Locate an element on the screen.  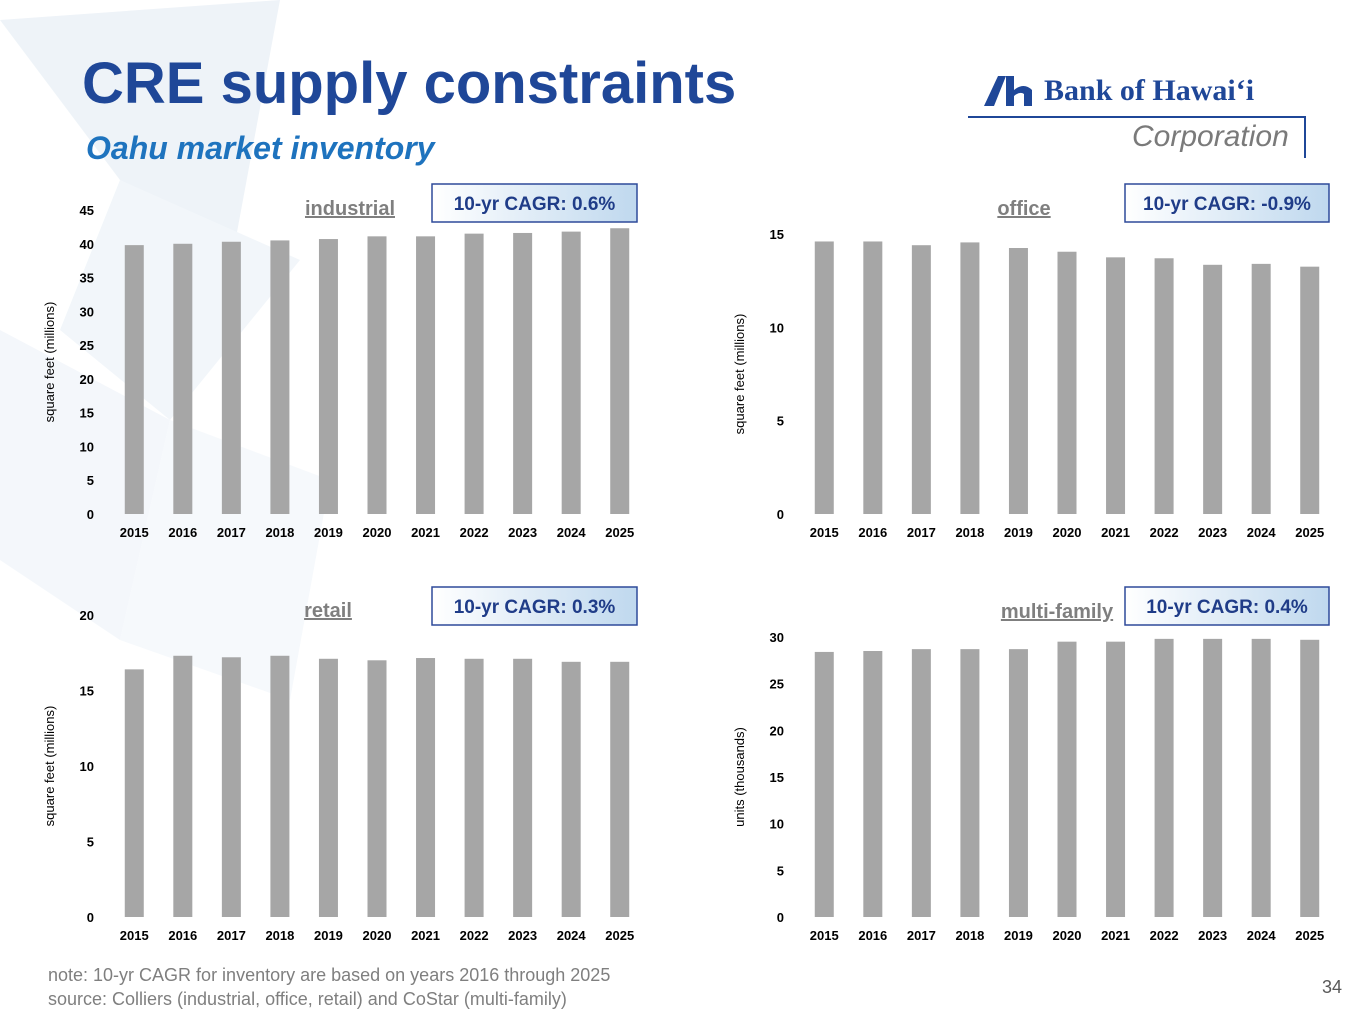
chart-title: multi-family is located at coordinates (1057, 612).